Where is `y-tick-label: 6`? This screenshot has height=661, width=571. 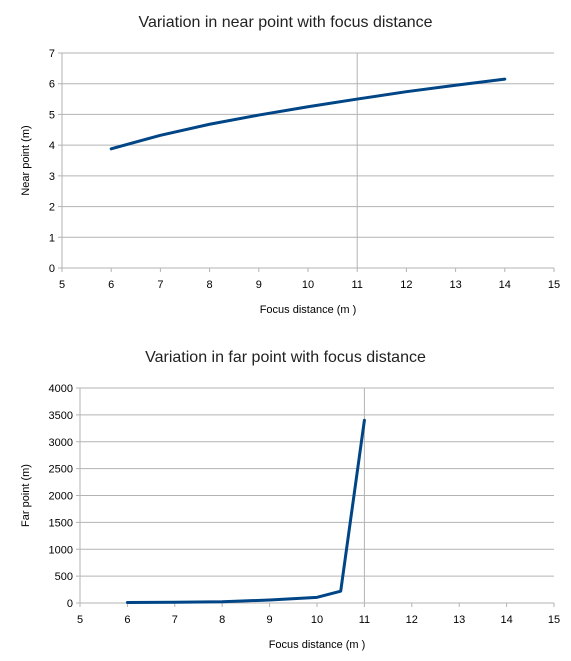
y-tick-label: 6 is located at coordinates (52, 85).